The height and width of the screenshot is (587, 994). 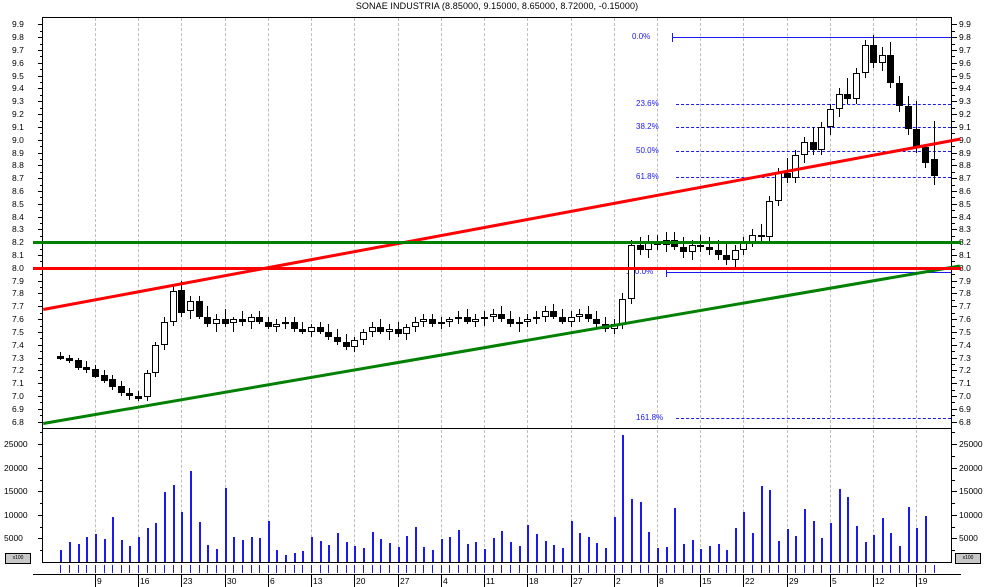 What do you see at coordinates (18, 101) in the screenshot?
I see `price-axis-label: 9.3` at bounding box center [18, 101].